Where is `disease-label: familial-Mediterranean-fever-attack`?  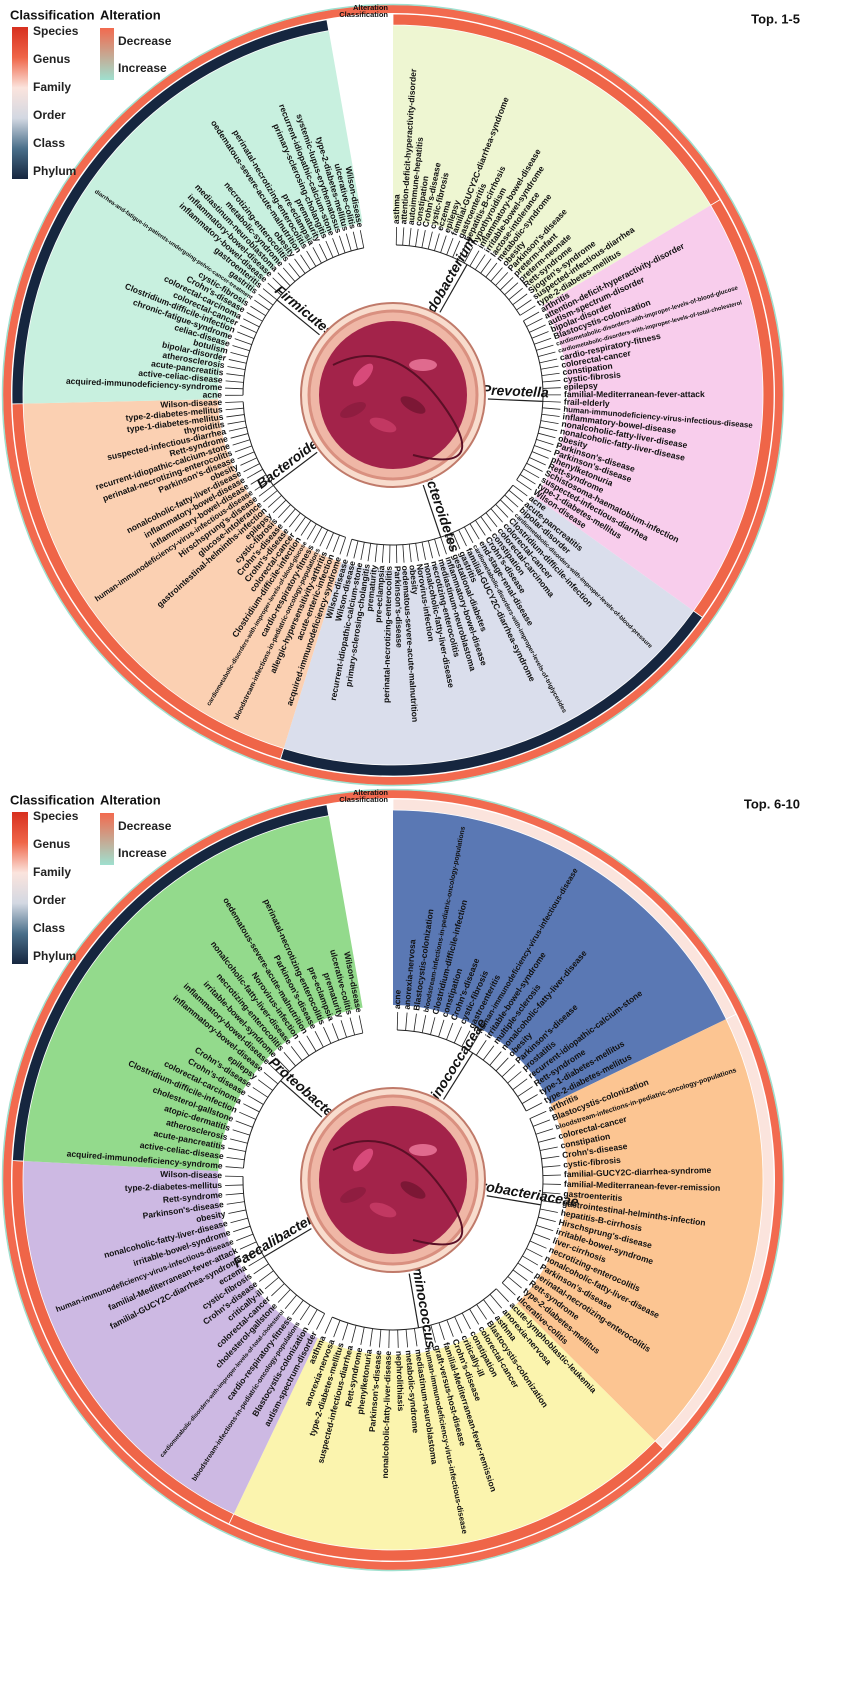 disease-label: familial-Mediterranean-fever-attack is located at coordinates (634, 394).